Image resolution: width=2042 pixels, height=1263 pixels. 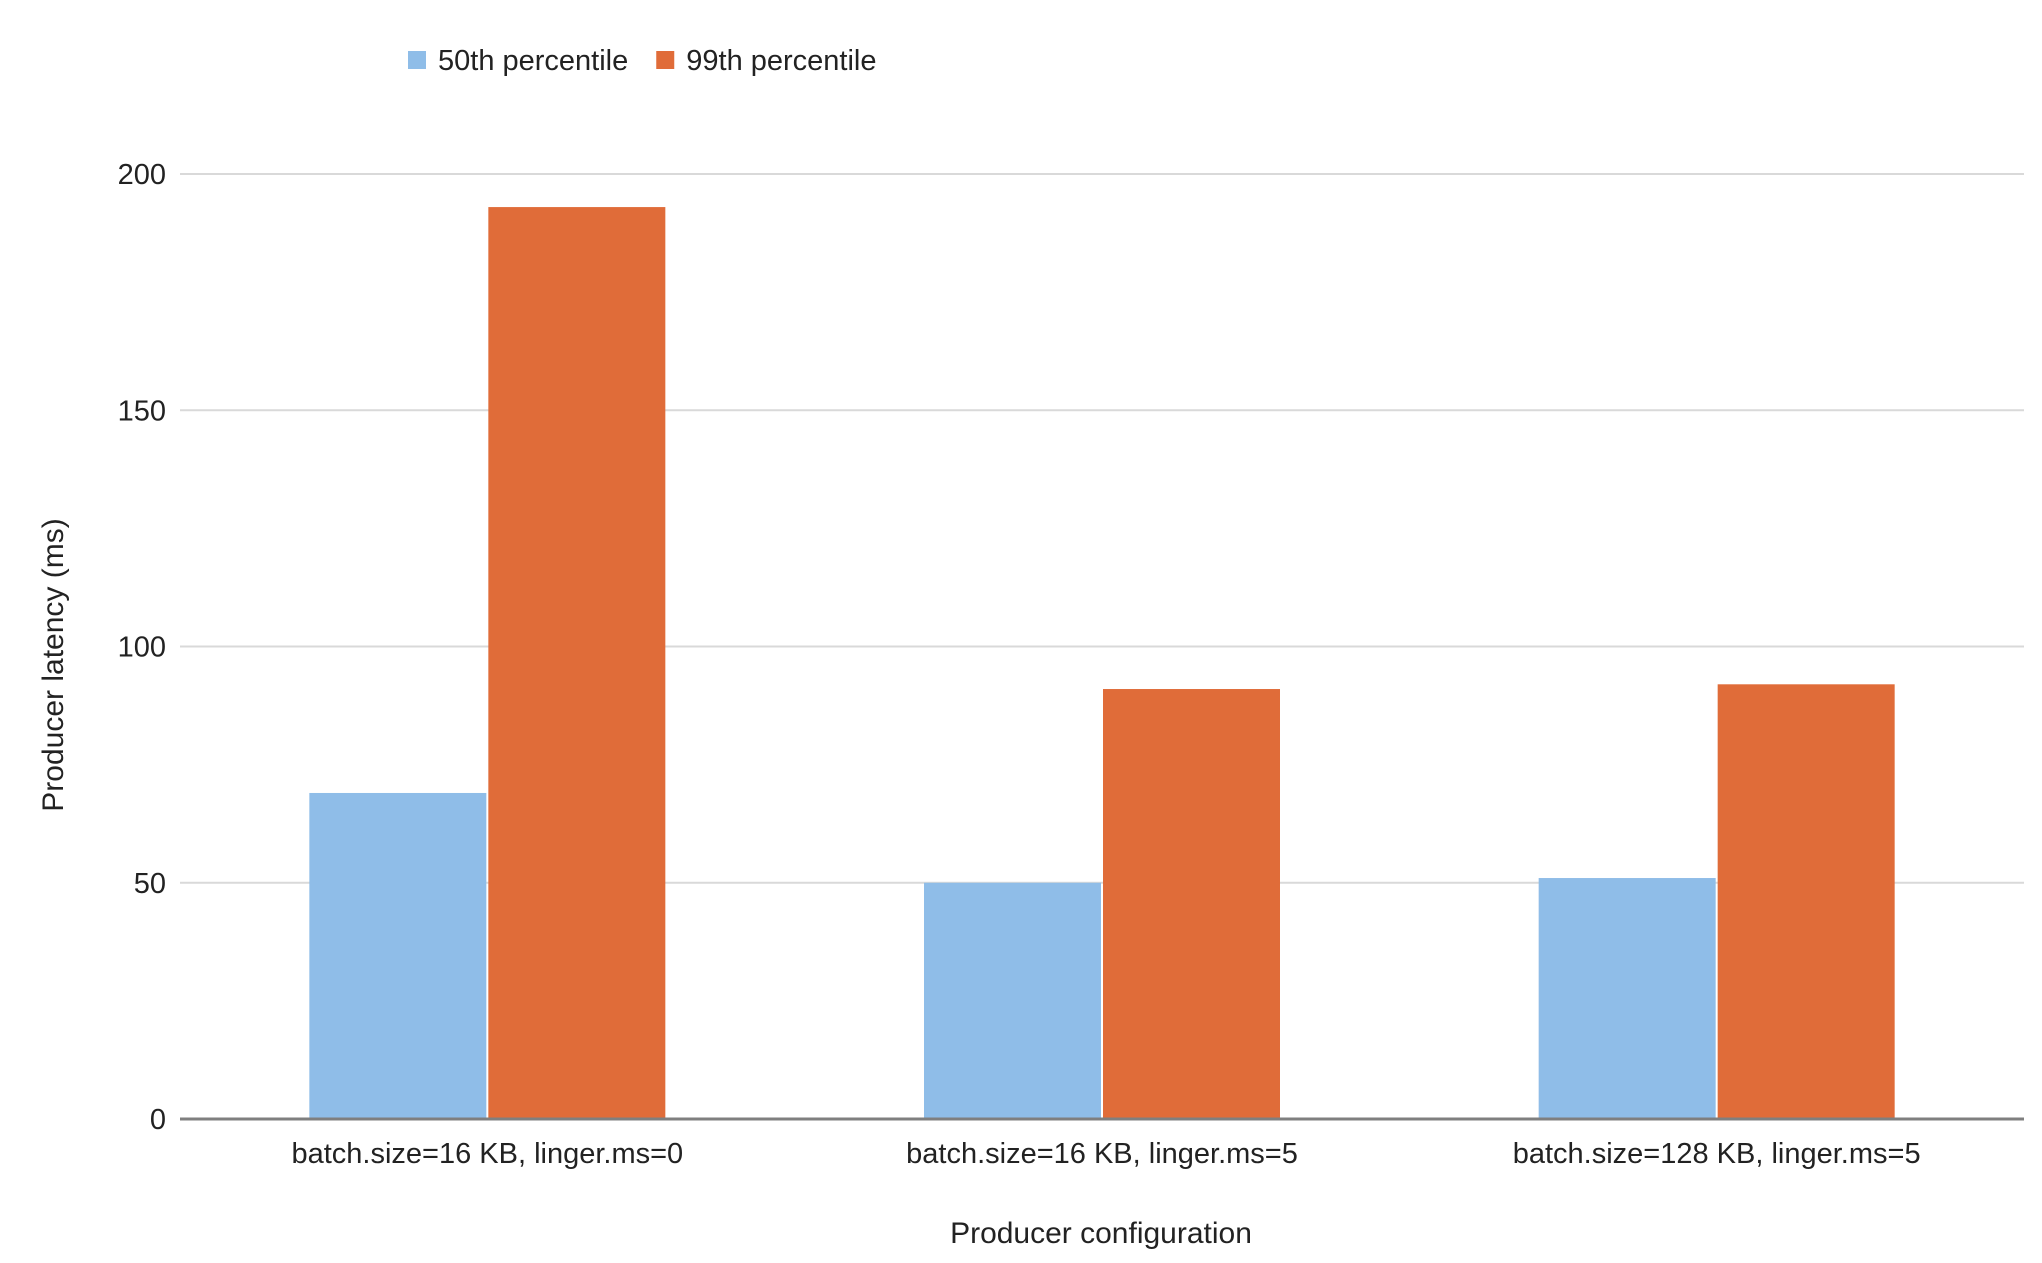 I want to click on legend: 50th percentile 99th percentile, so click(x=642, y=61).